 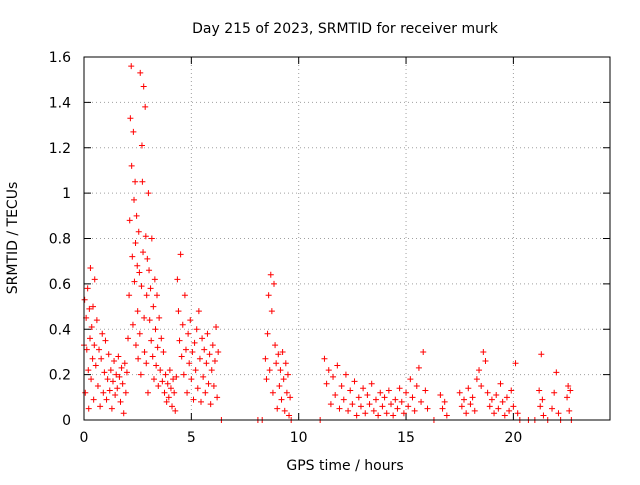 What do you see at coordinates (60, 330) in the screenshot?
I see `y-tick-label: 0.4` at bounding box center [60, 330].